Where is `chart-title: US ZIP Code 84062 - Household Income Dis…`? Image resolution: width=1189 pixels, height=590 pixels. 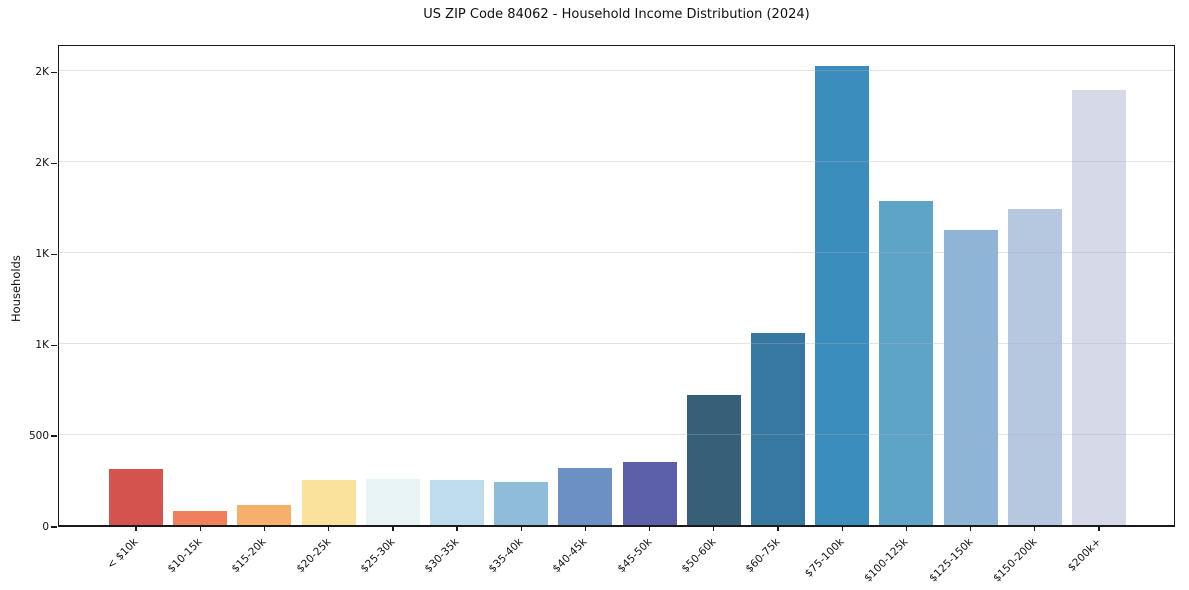 chart-title: US ZIP Code 84062 - Household Income Dis… is located at coordinates (616, 14).